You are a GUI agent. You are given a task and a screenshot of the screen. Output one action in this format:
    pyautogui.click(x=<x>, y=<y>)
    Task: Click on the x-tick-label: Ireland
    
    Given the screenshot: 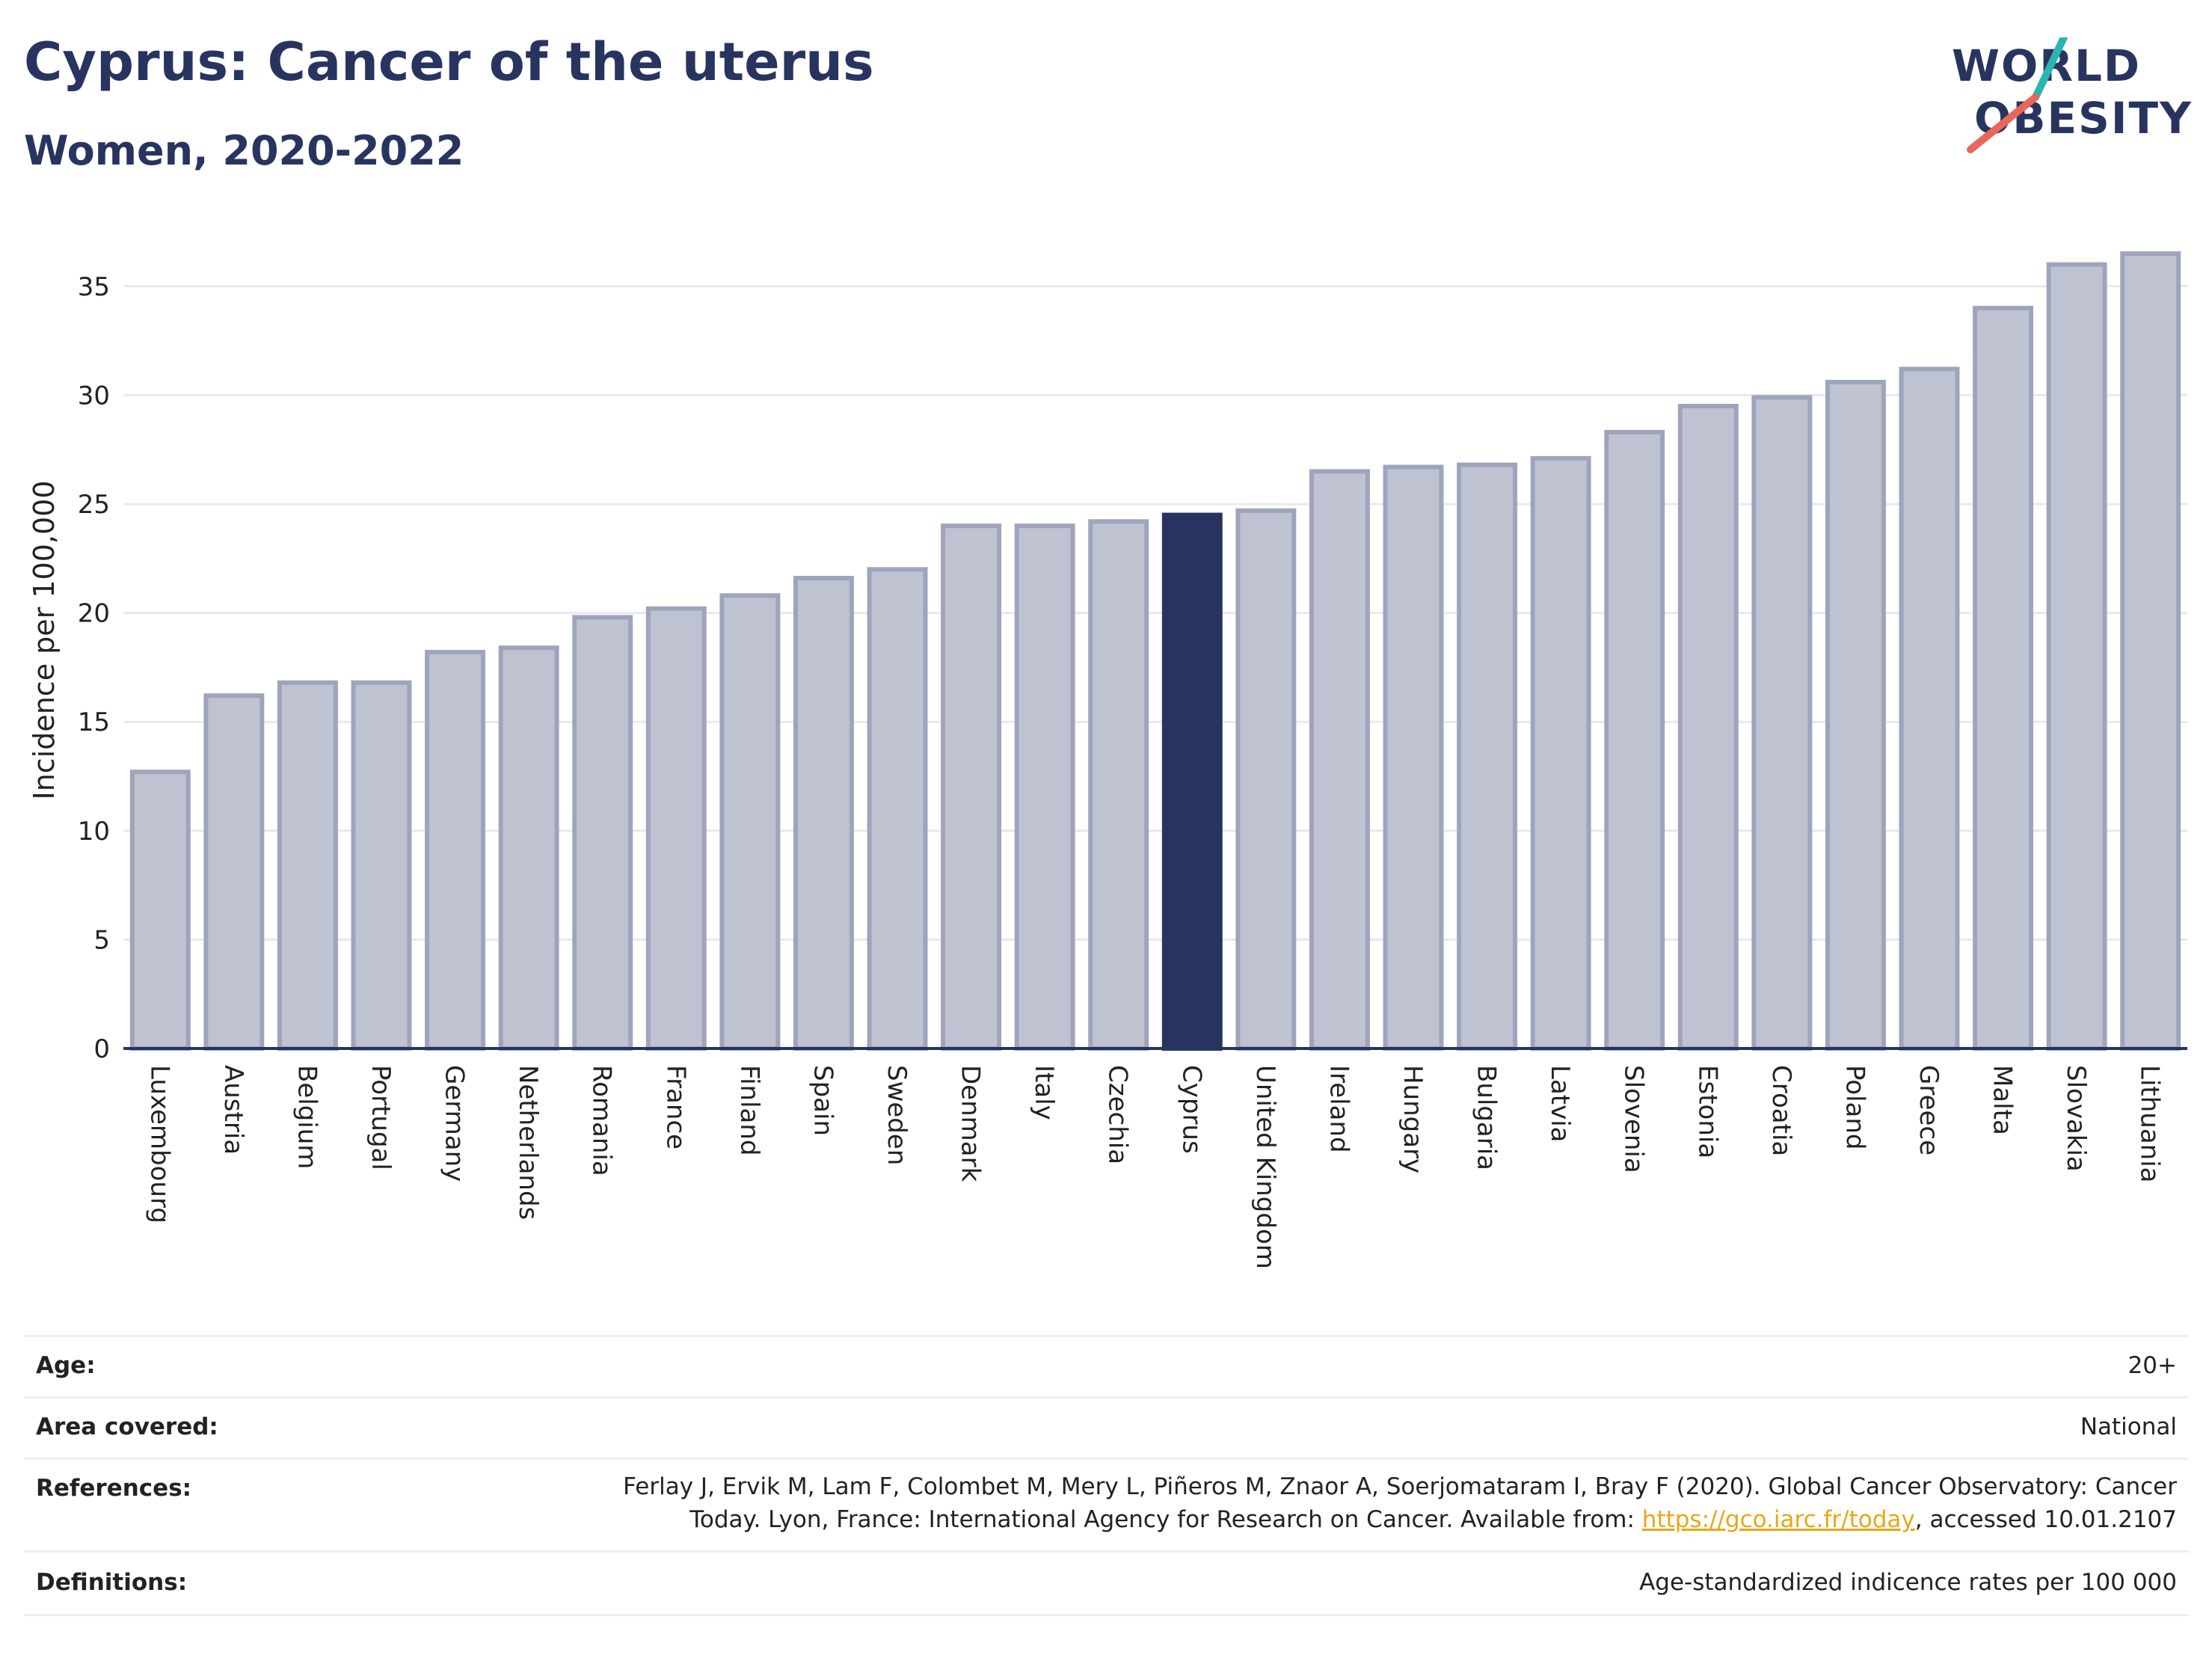 What is the action you would take?
    pyautogui.click(x=1339, y=1109)
    